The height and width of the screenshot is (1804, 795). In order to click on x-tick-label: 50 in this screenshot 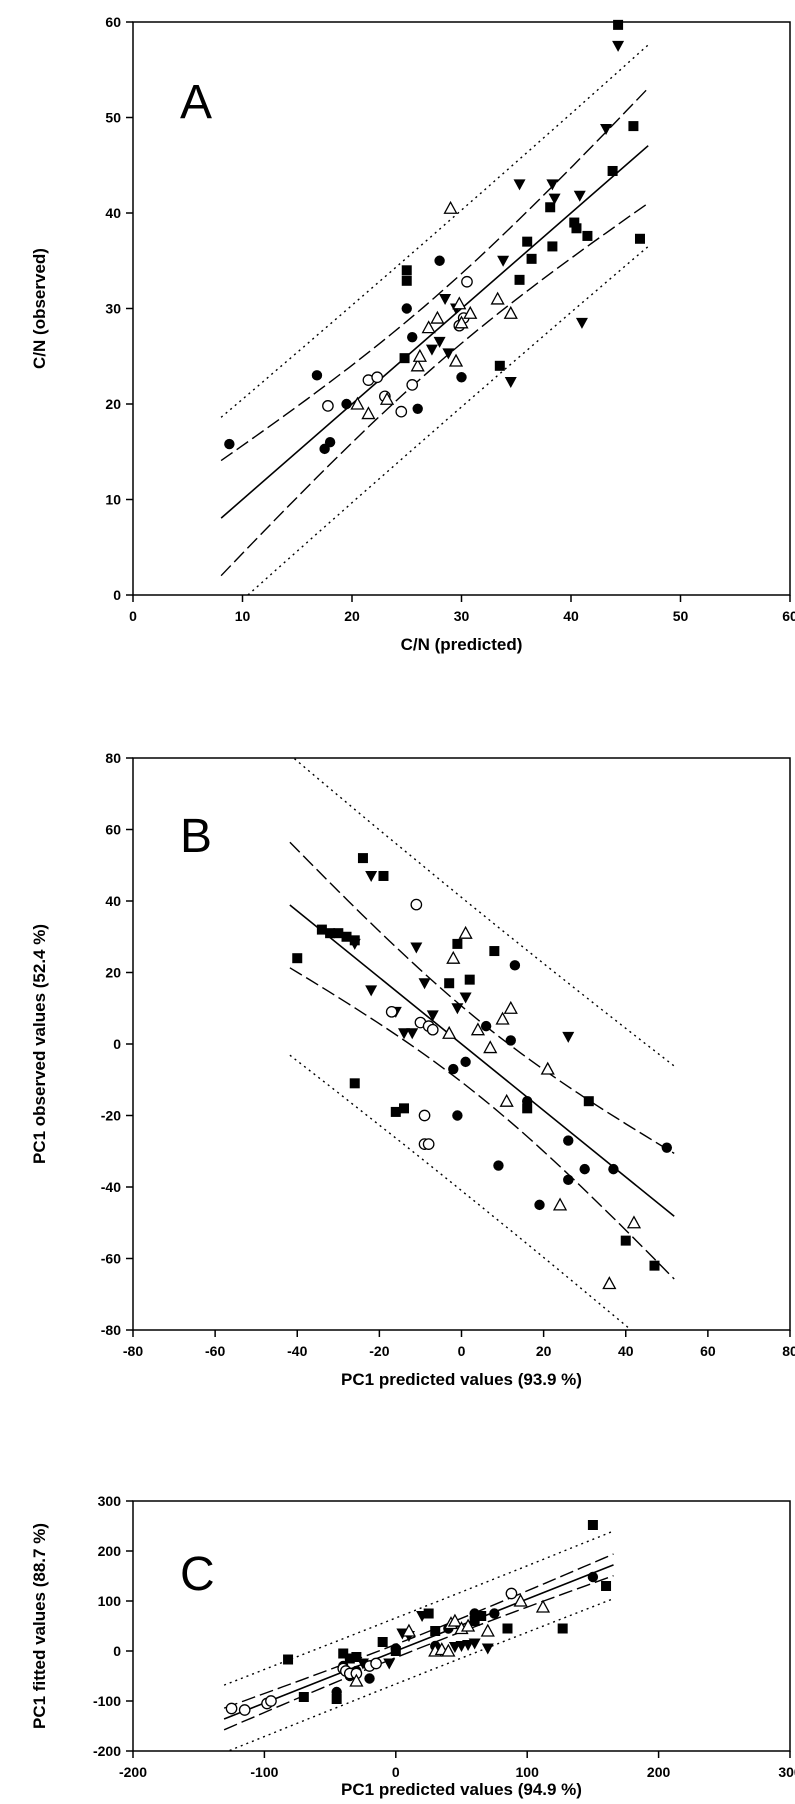, I will do `click(681, 616)`.